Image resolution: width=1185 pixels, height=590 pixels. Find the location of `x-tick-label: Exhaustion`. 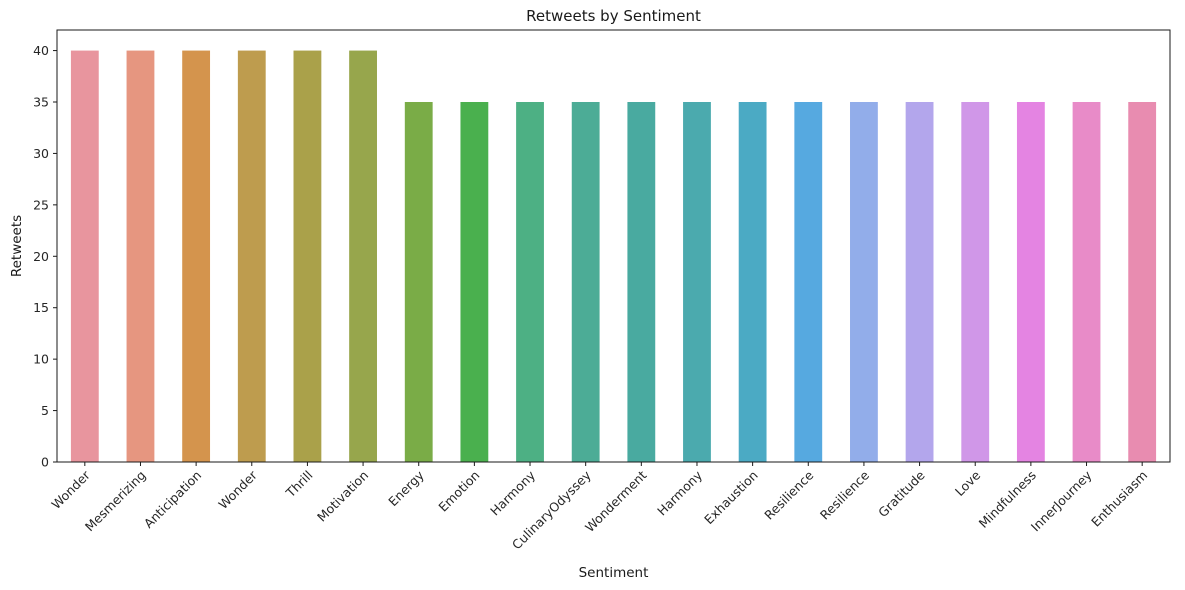

x-tick-label: Exhaustion is located at coordinates (731, 498).